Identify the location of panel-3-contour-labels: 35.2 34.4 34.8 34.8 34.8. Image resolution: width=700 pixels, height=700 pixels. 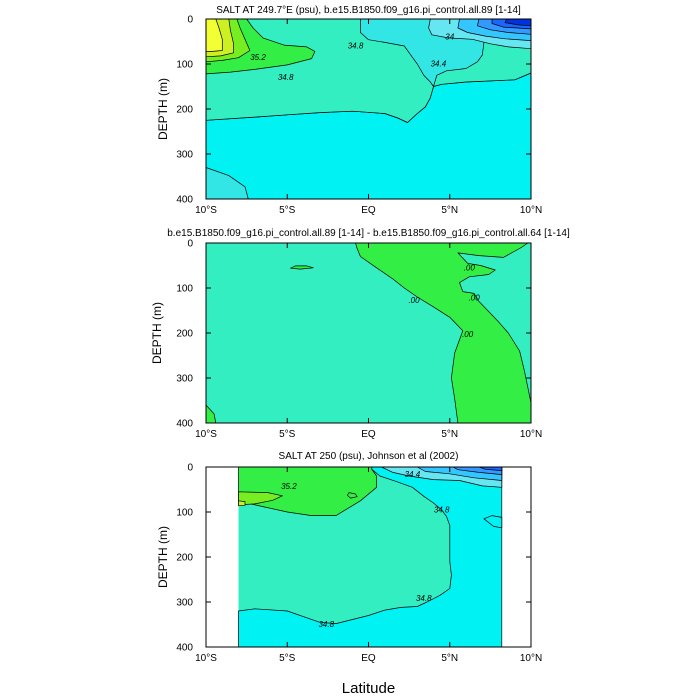
(365, 549).